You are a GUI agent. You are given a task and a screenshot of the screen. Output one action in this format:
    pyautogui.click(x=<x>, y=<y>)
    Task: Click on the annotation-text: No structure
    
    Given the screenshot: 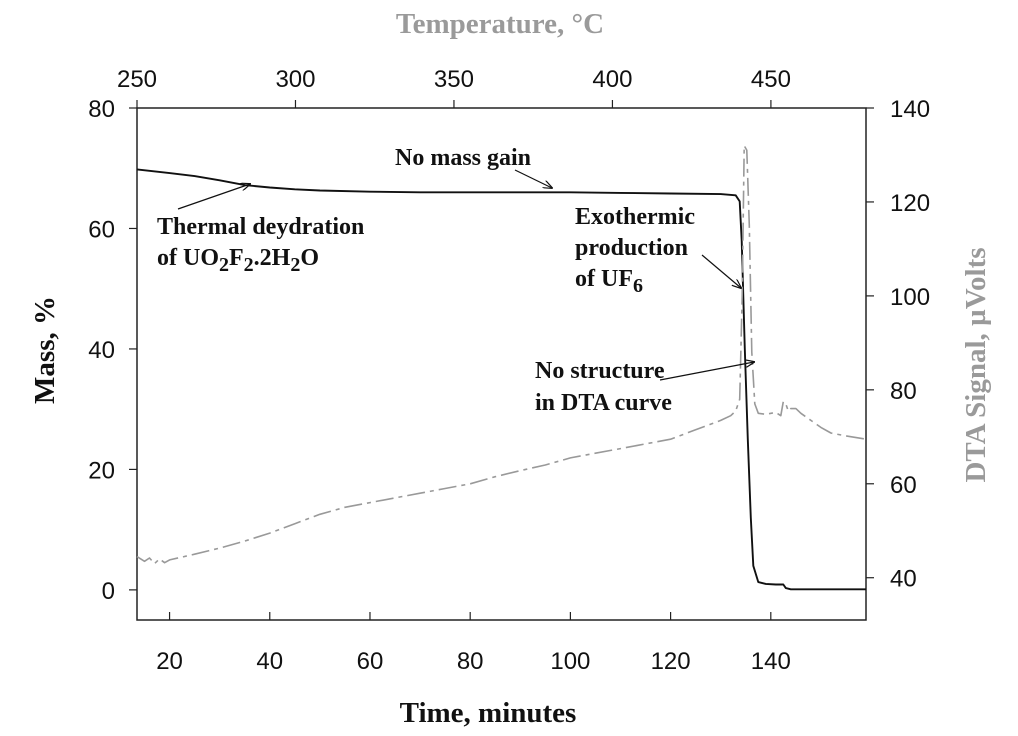 What is the action you would take?
    pyautogui.click(x=600, y=371)
    